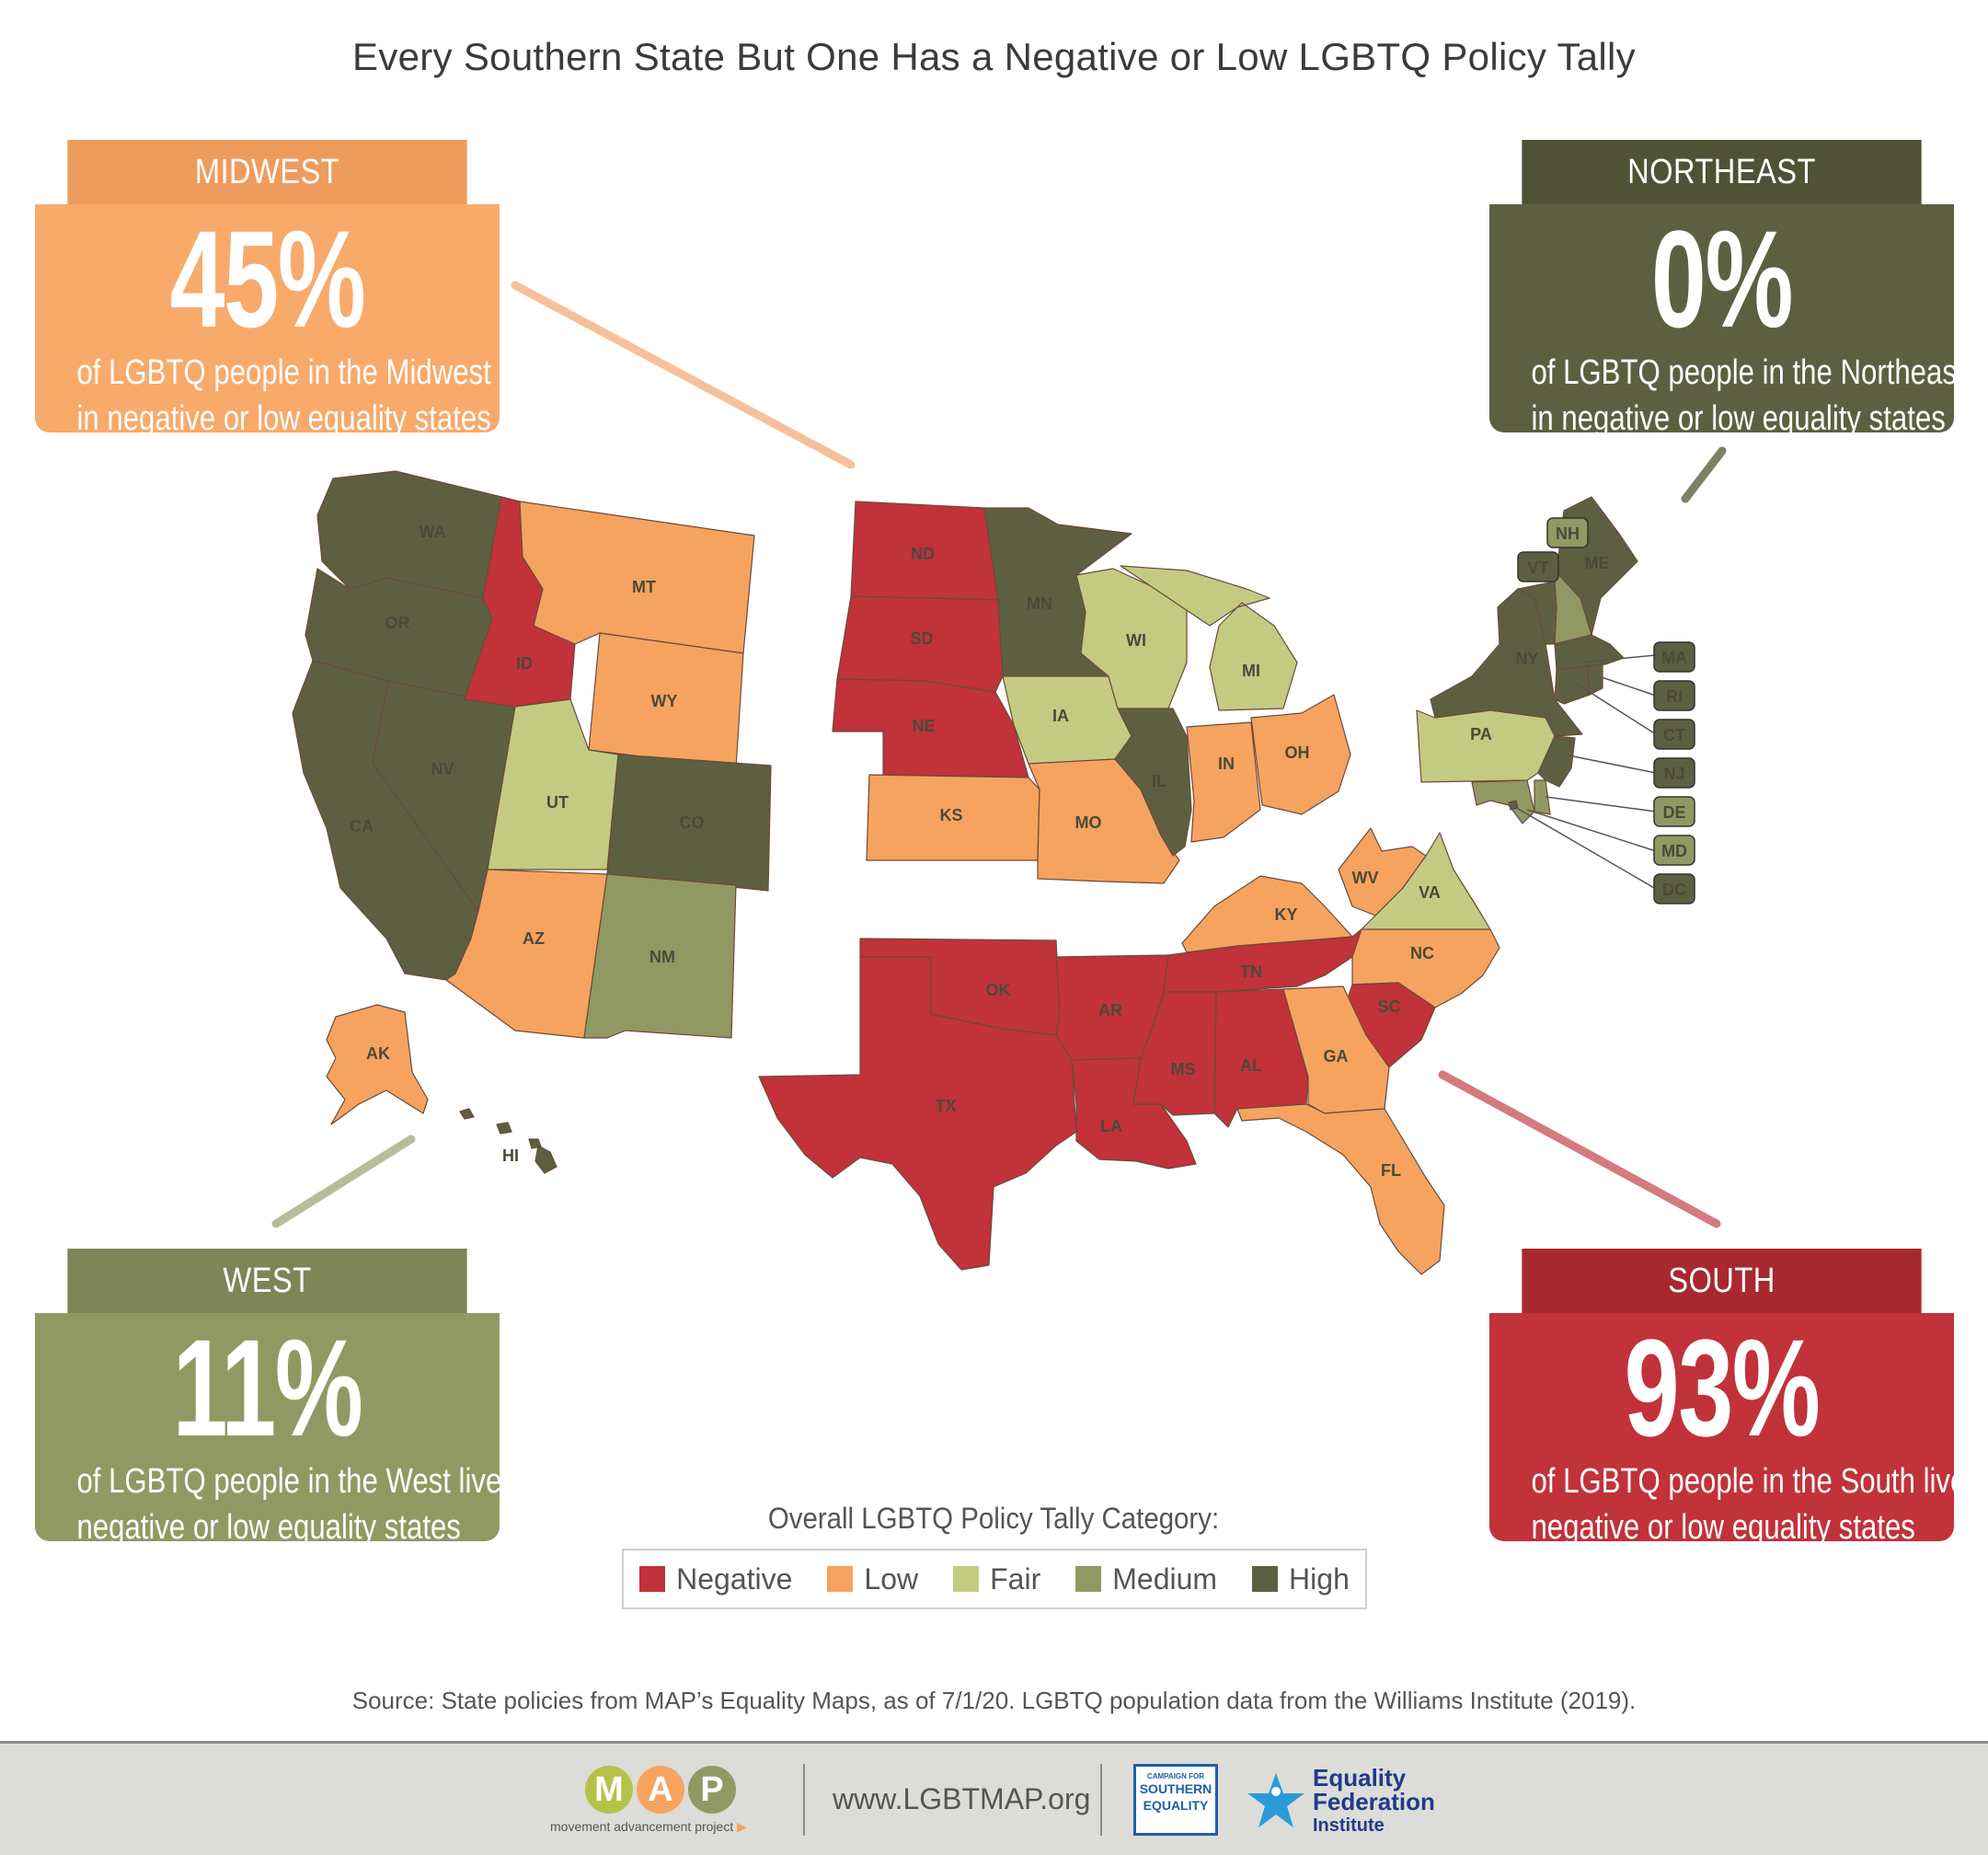 The image size is (1988, 1855). Describe the element at coordinates (377, 1064) in the screenshot. I see `state-AK` at that location.